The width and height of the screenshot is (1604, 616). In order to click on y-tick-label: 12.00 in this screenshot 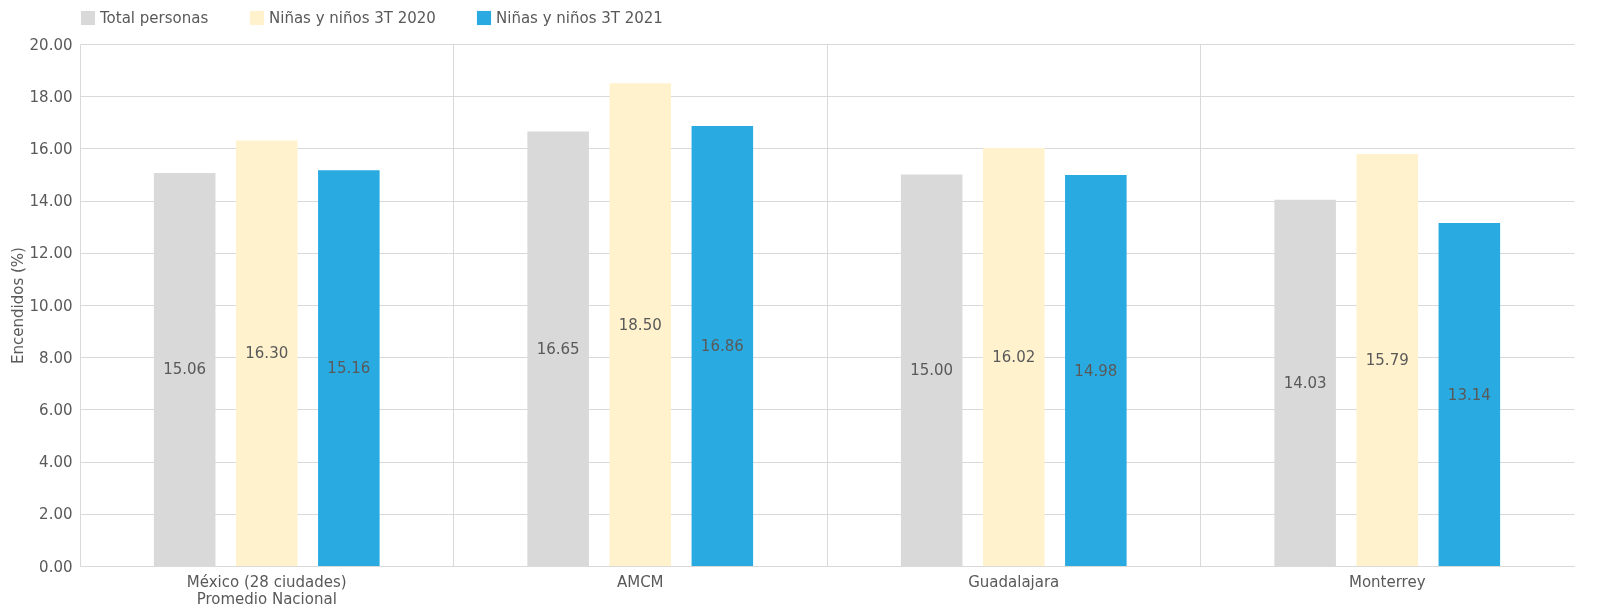, I will do `click(51, 253)`.